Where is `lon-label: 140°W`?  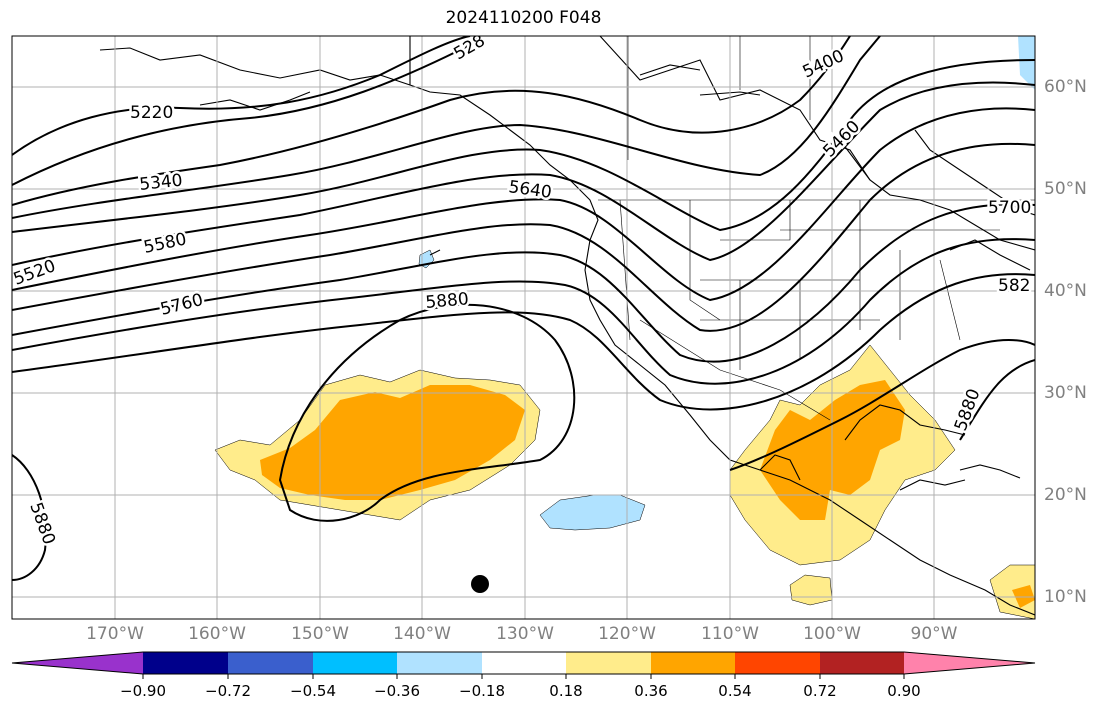
lon-label: 140°W is located at coordinates (422, 634).